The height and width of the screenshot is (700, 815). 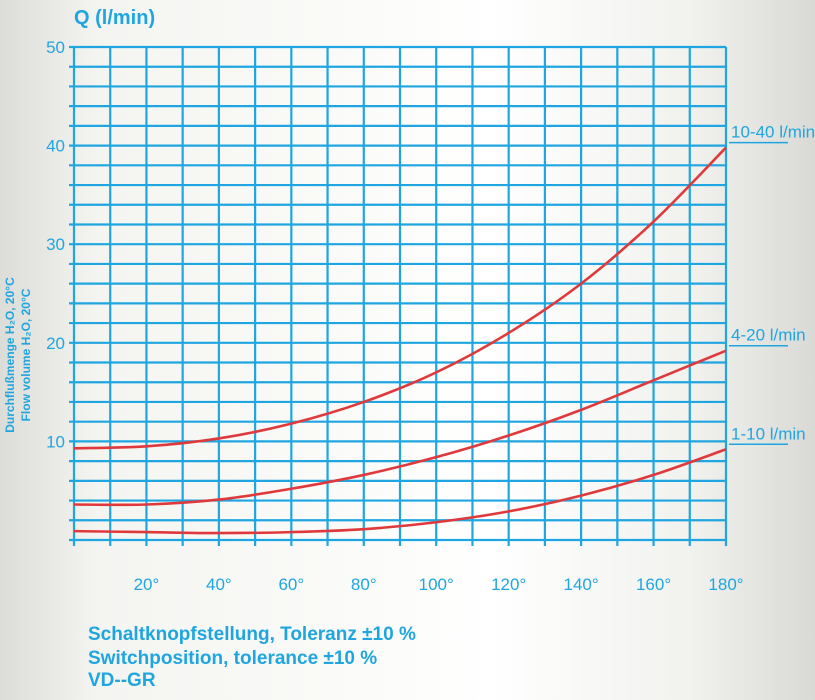 I want to click on y-axis-ticks: 10 20 30 40 50, so click(x=55, y=244).